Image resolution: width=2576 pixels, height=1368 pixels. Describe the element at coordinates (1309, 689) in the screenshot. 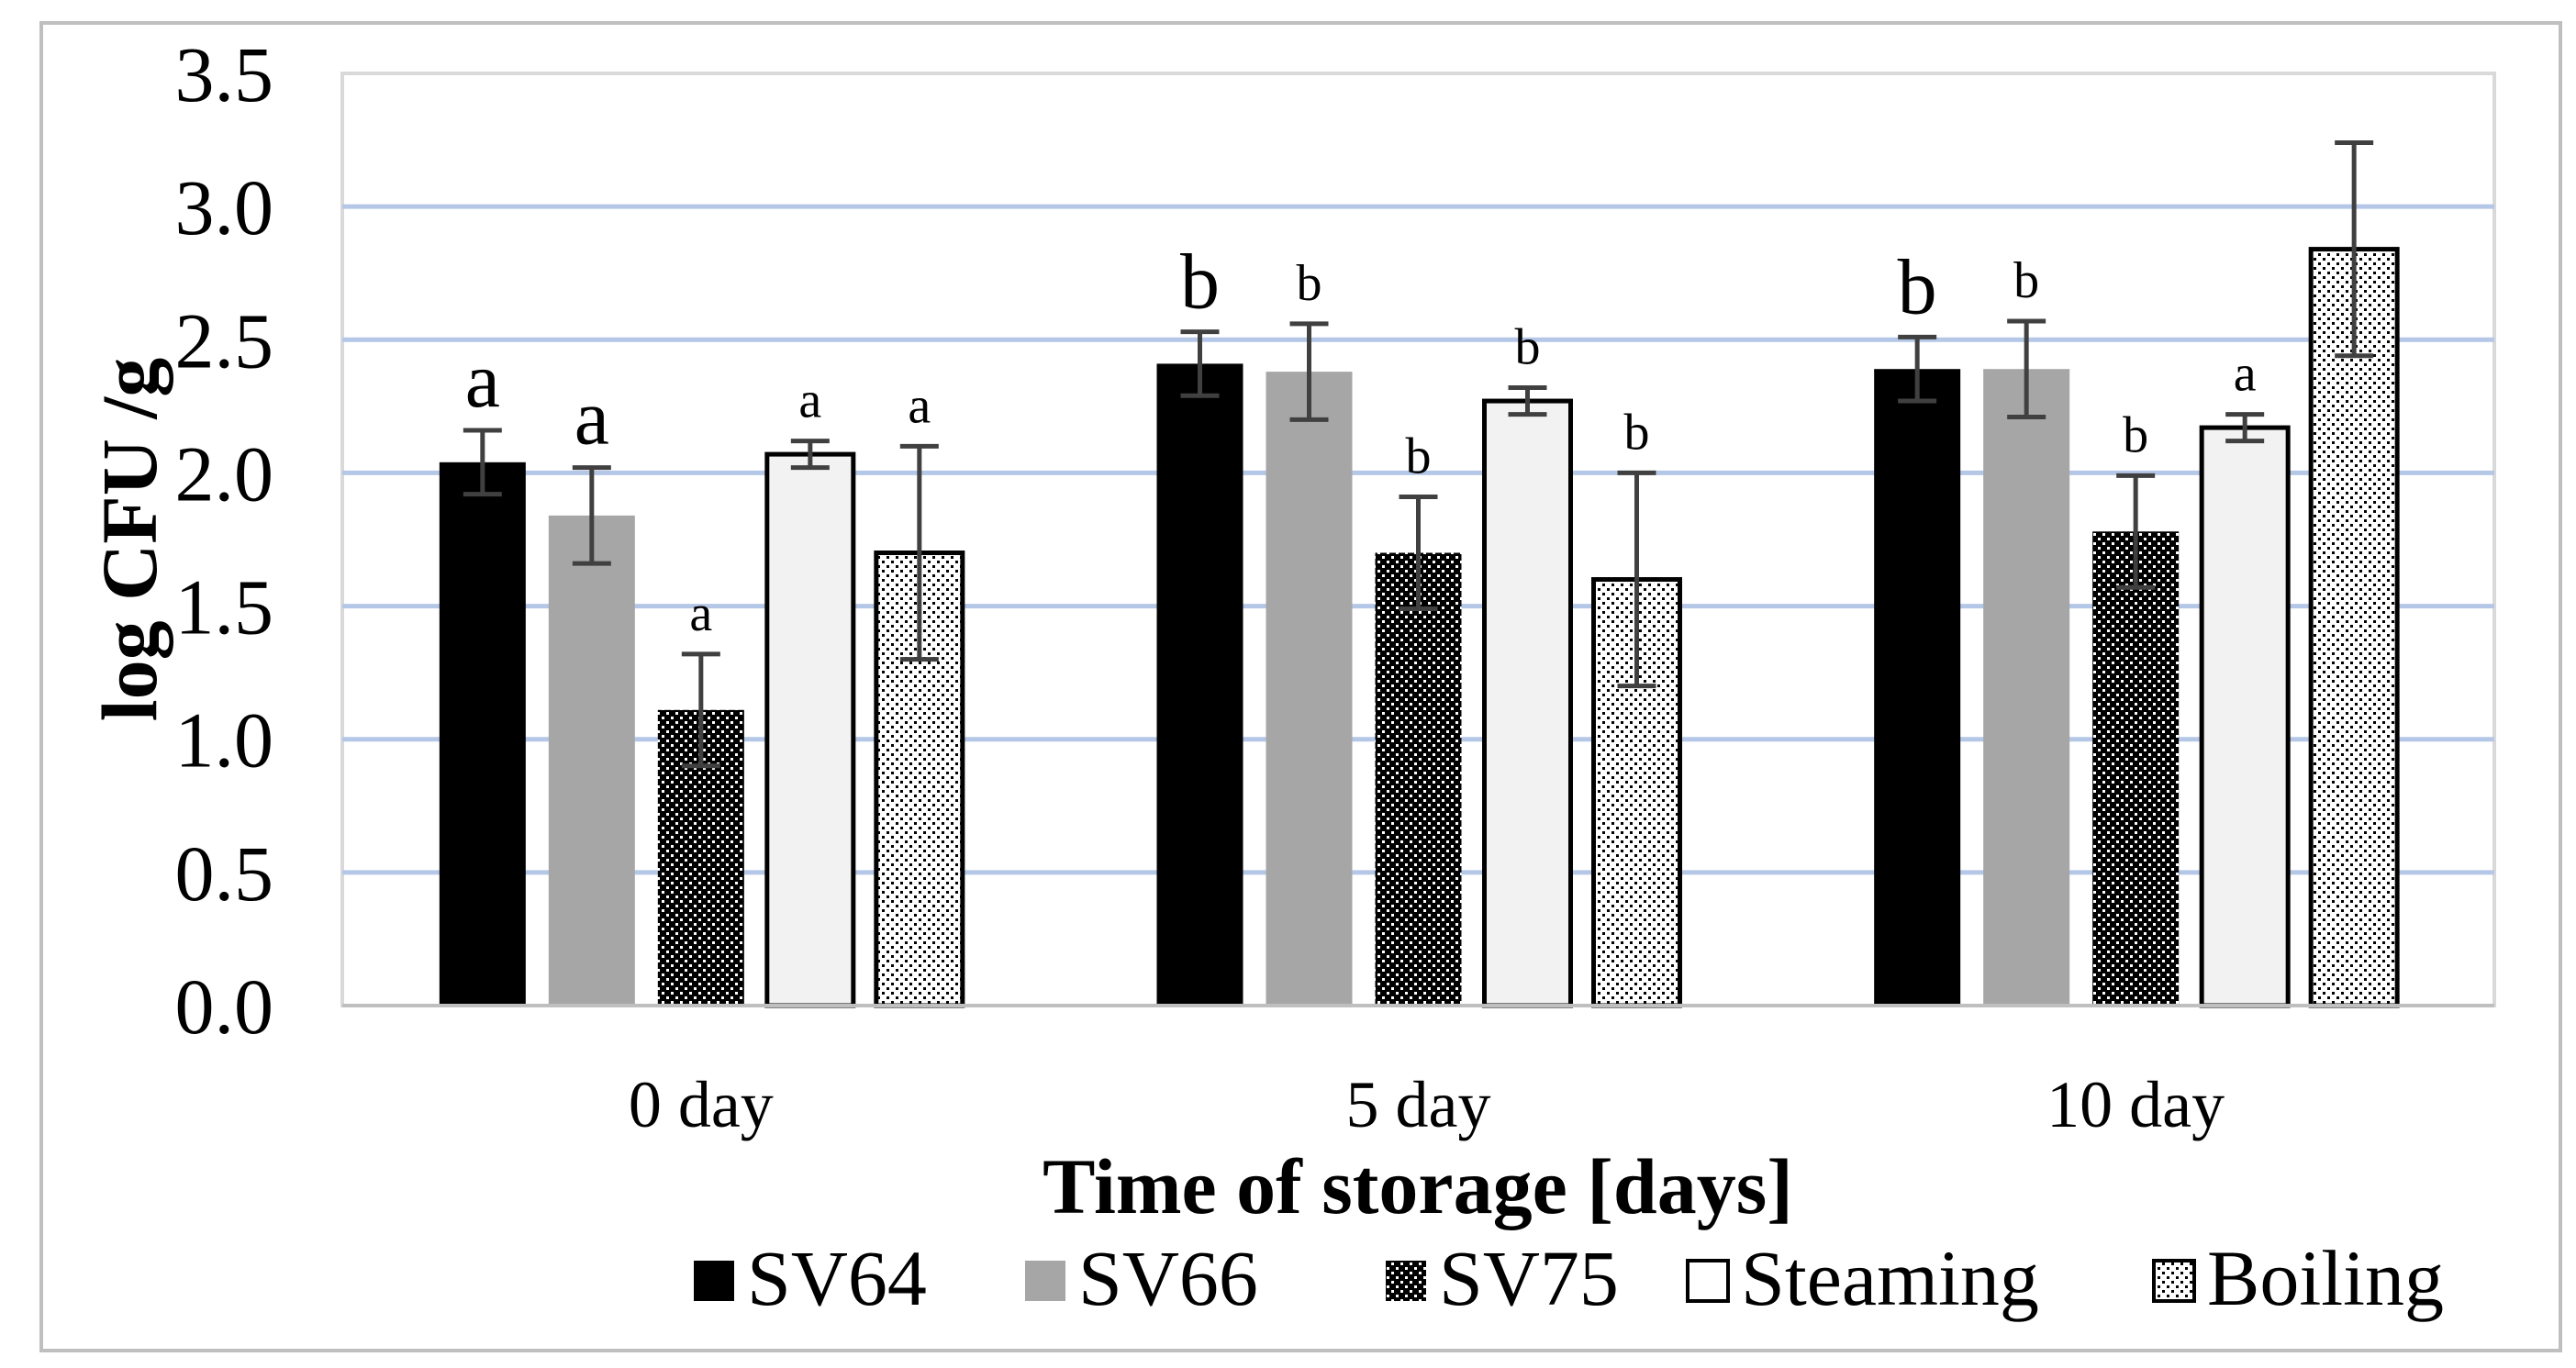

I see `bar-sv66-5-day` at that location.